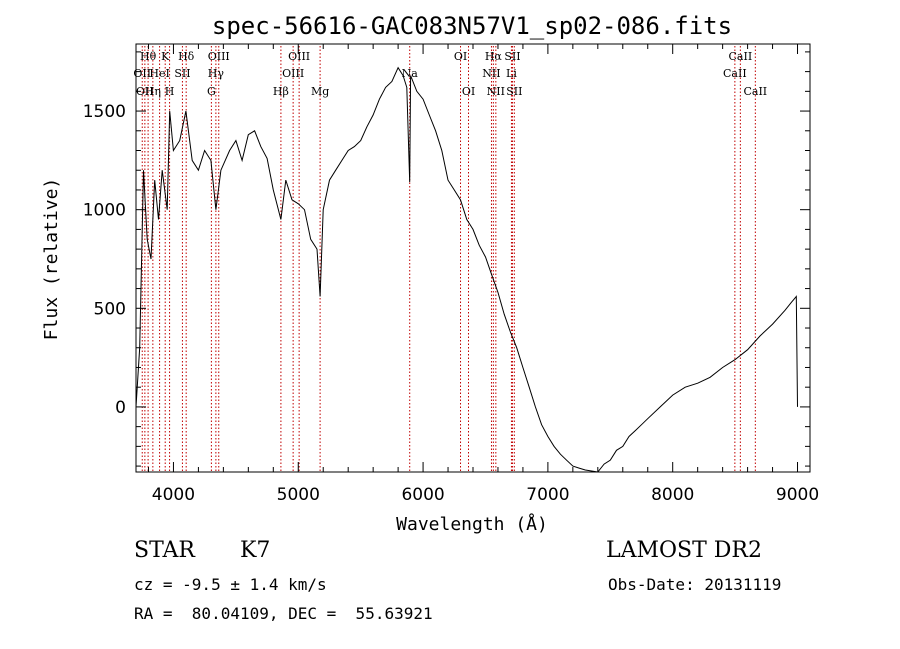  What do you see at coordinates (148, 56) in the screenshot?
I see `line-label: Hθ` at bounding box center [148, 56].